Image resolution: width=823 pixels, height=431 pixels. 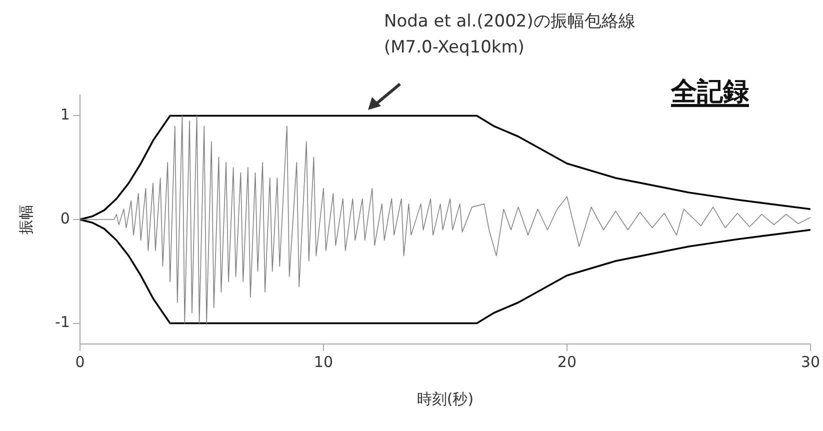 I want to click on x-tick-label: 0, so click(x=80, y=361).